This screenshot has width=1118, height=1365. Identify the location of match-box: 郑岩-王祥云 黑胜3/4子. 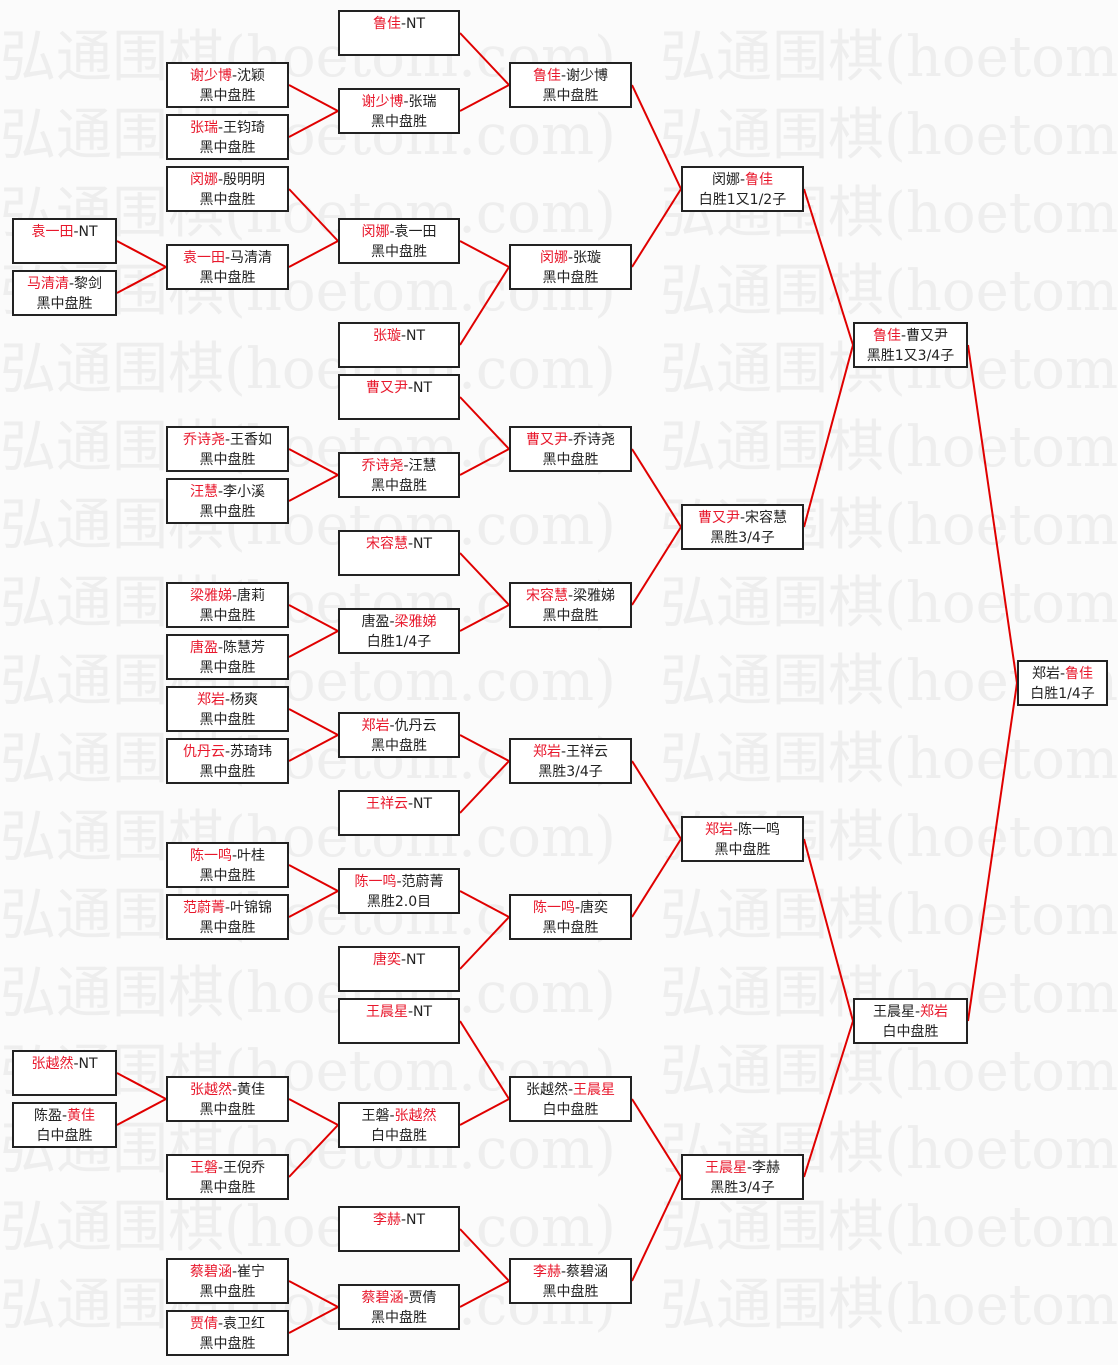
(570, 761).